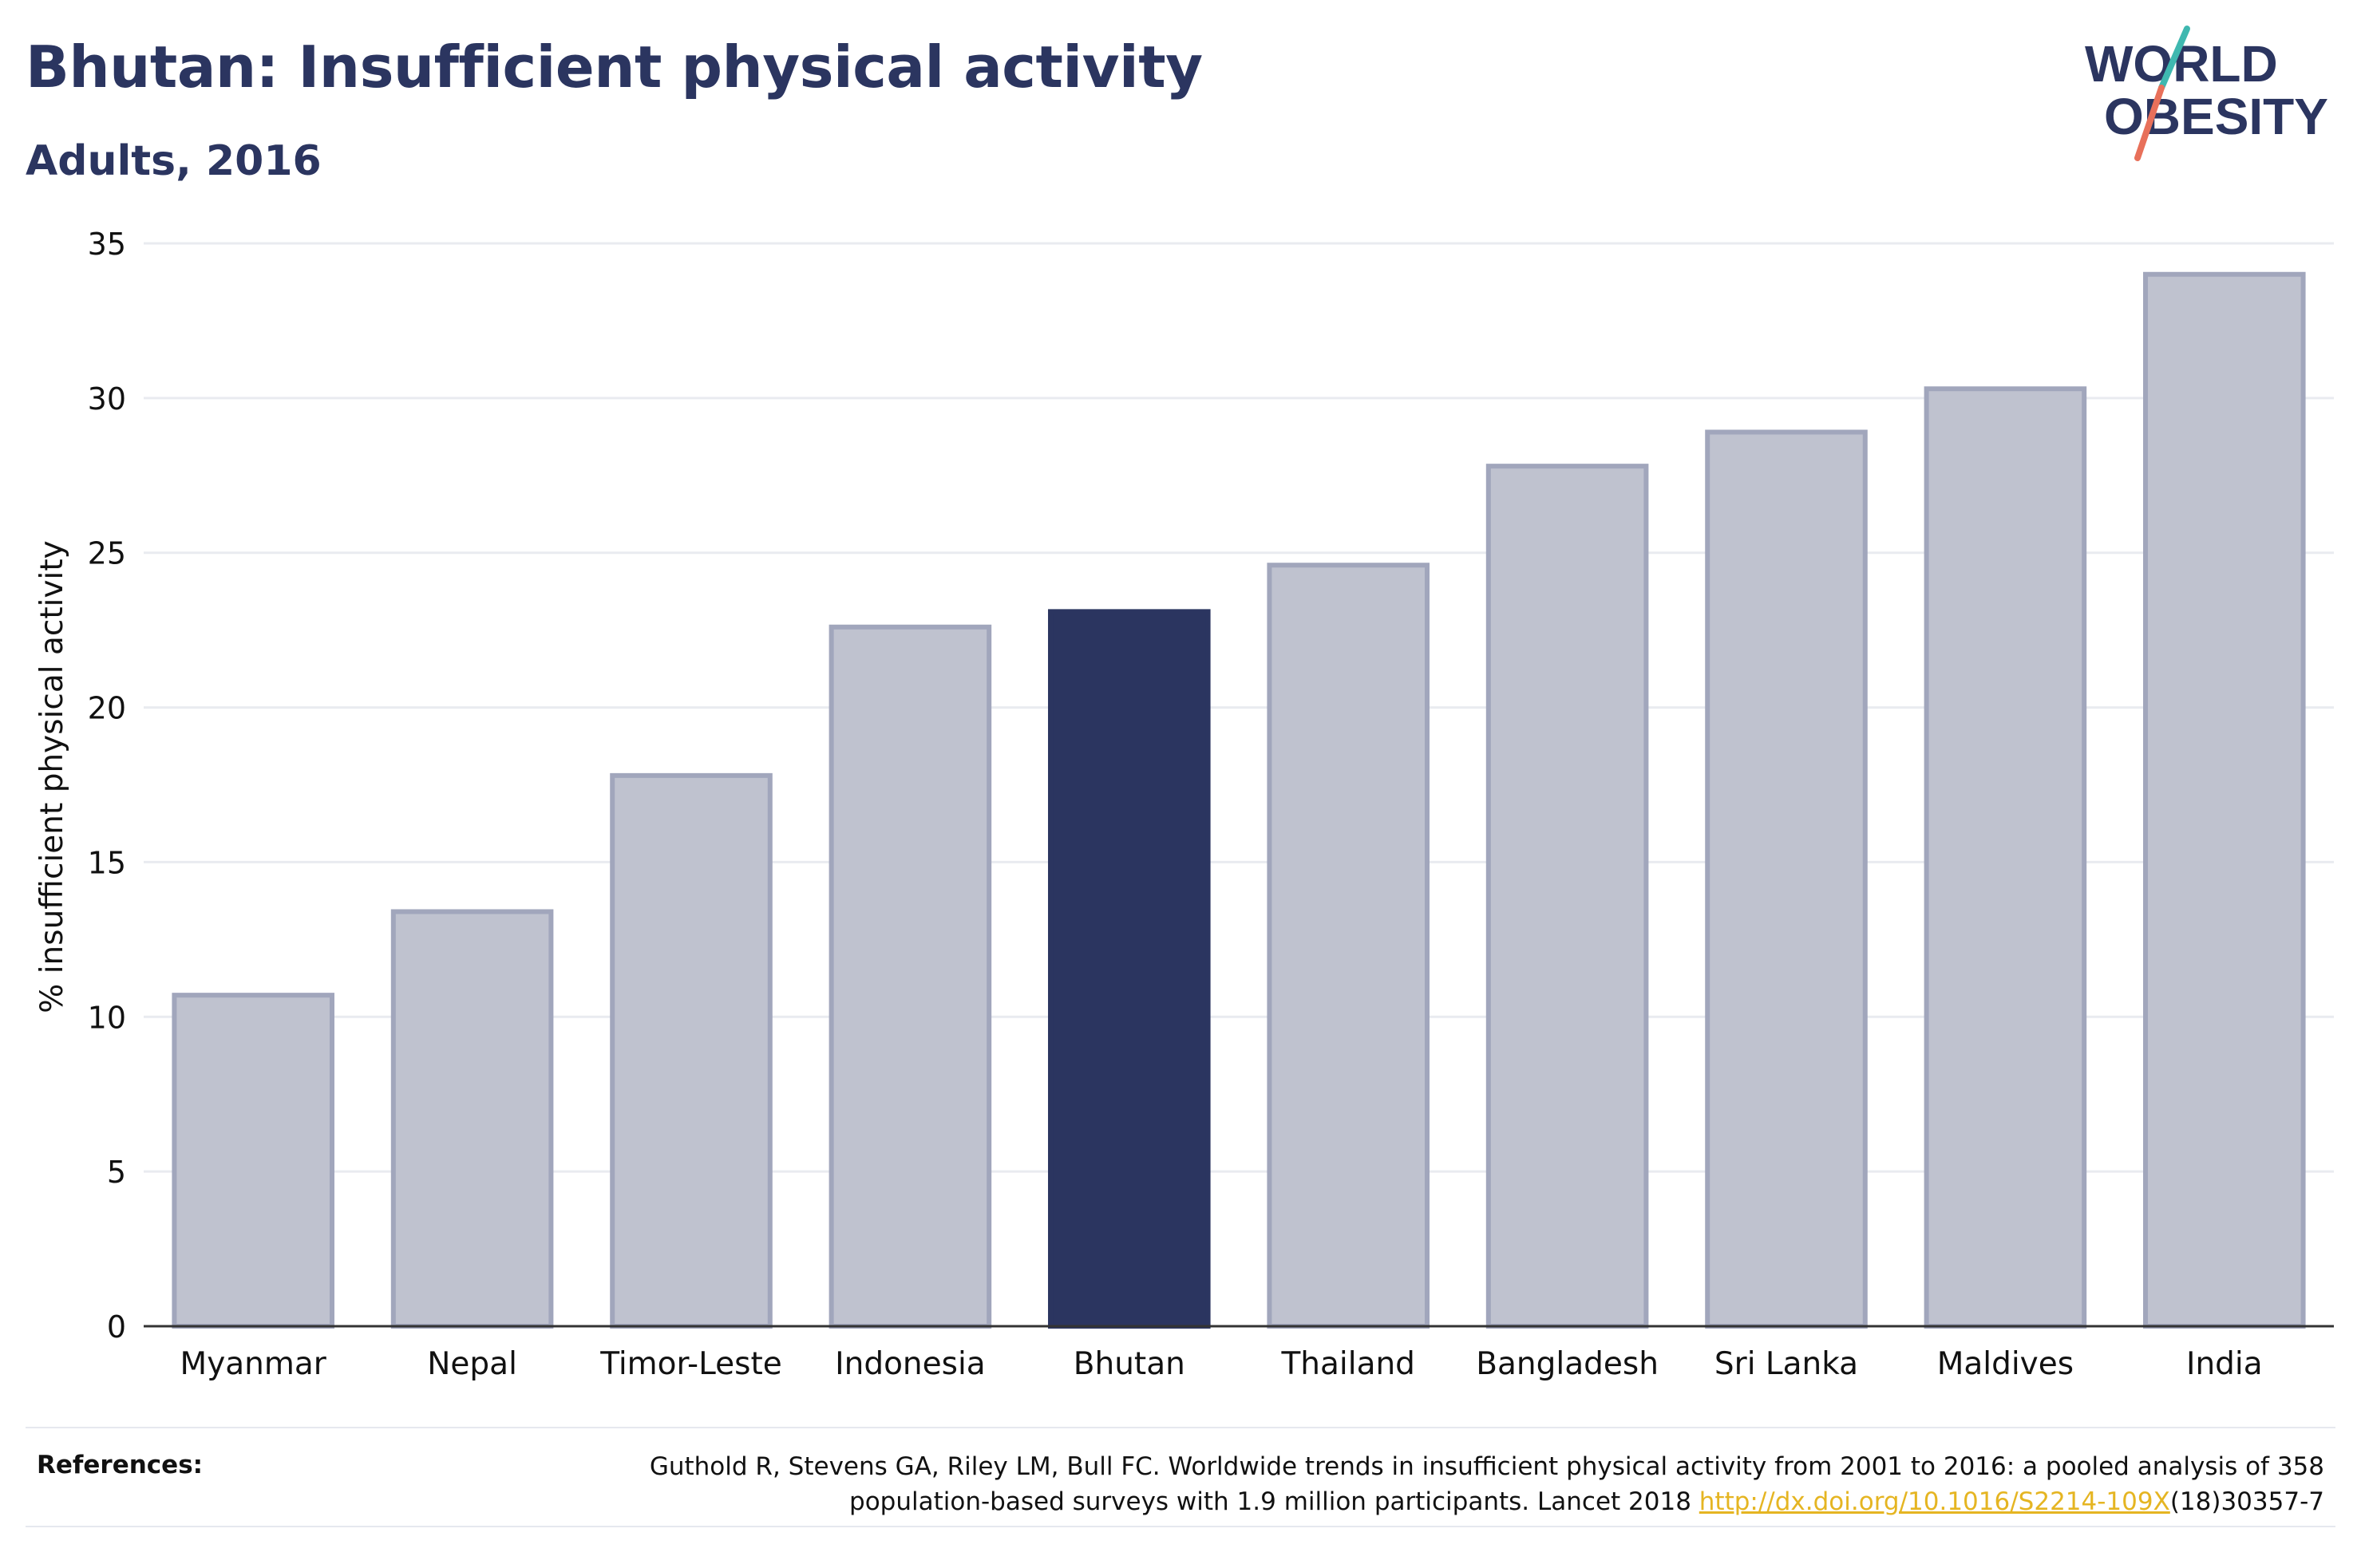 The height and width of the screenshot is (1568, 2361). I want to click on bar-bhutan, so click(1129, 969).